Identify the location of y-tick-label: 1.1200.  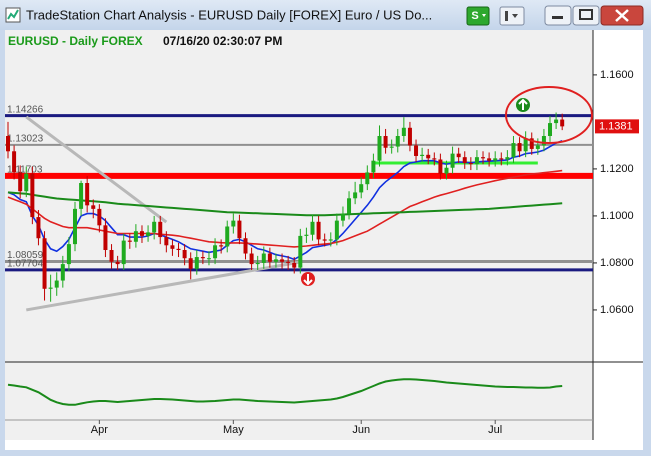
(617, 169).